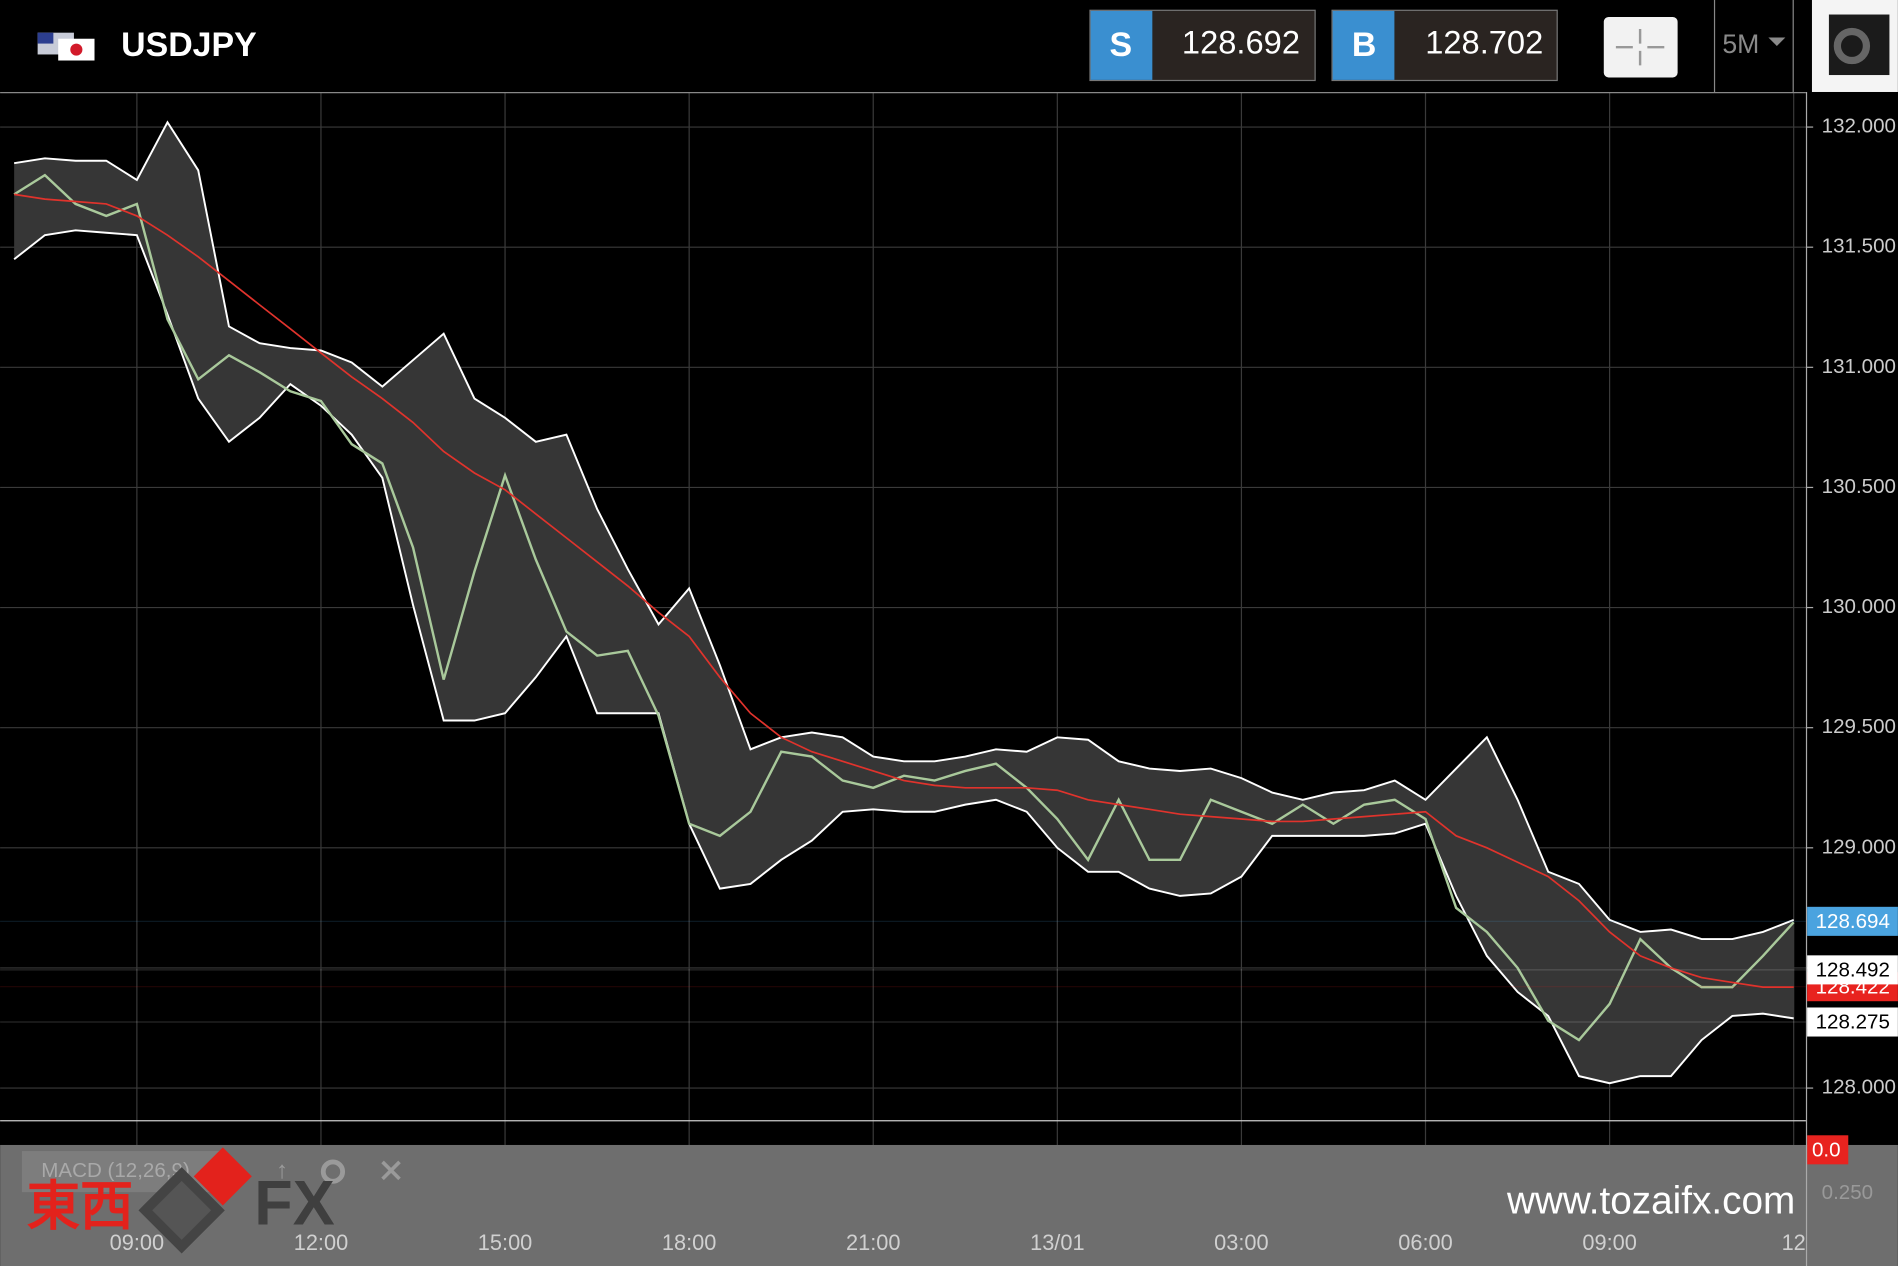 This screenshot has height=1266, width=1898. I want to click on x-tick-label: 03:00, so click(1241, 1242).